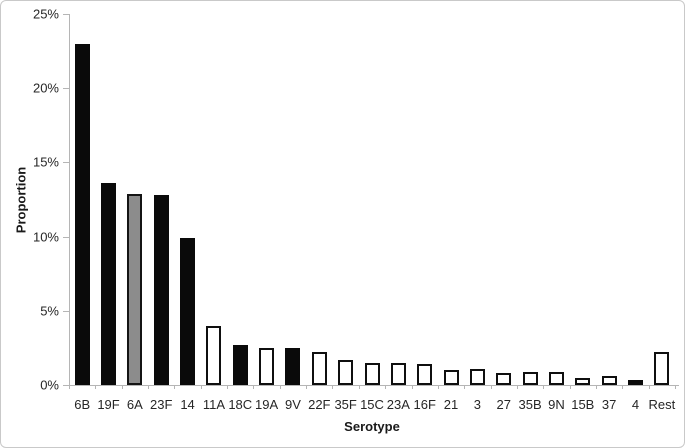 The width and height of the screenshot is (685, 448). What do you see at coordinates (662, 404) in the screenshot?
I see `x-tick-label: Rest` at bounding box center [662, 404].